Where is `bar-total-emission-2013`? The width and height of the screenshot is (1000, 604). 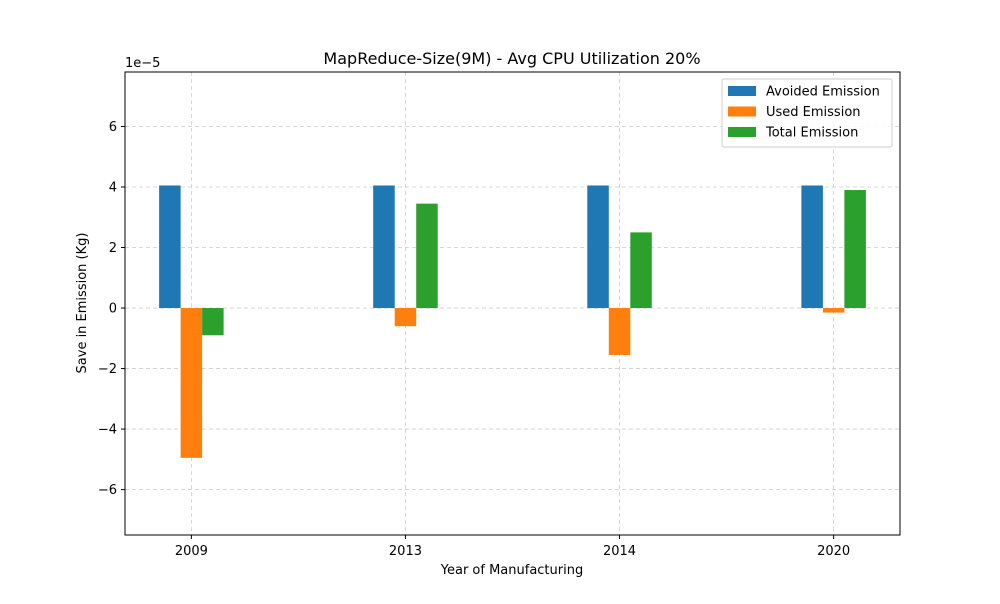
bar-total-emission-2013 is located at coordinates (427, 256).